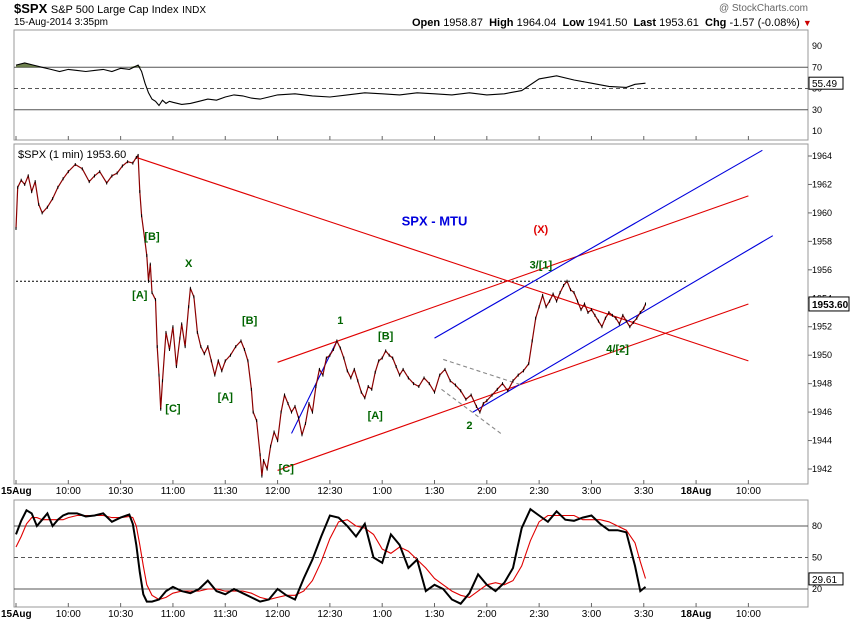  What do you see at coordinates (541, 230) in the screenshot?
I see `wave-label: (X)` at bounding box center [541, 230].